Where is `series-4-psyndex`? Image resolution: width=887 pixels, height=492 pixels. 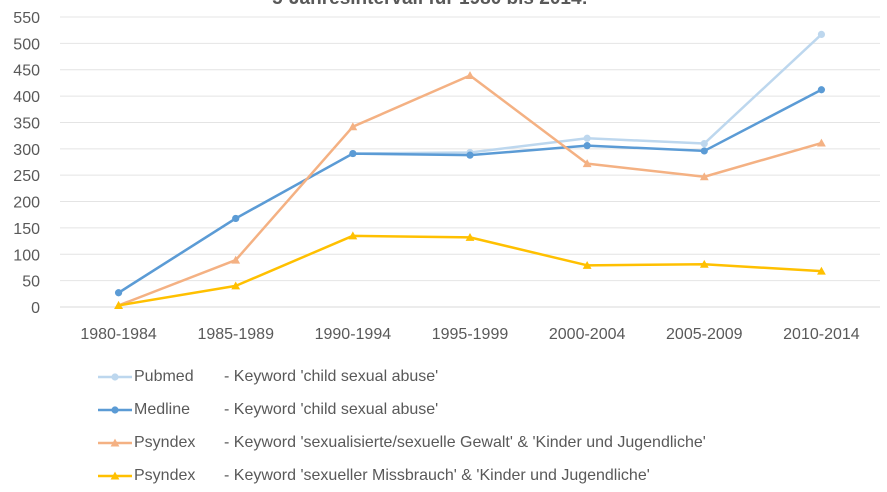
series-4-psyndex is located at coordinates (470, 270).